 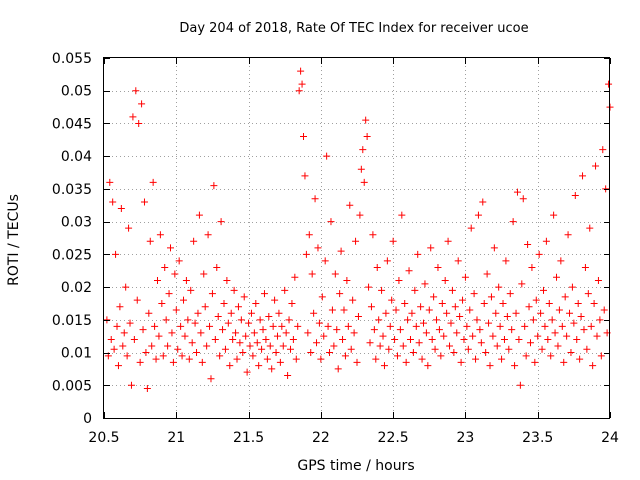 What do you see at coordinates (76, 288) in the screenshot?
I see `y-tick-label: 0.02` at bounding box center [76, 288].